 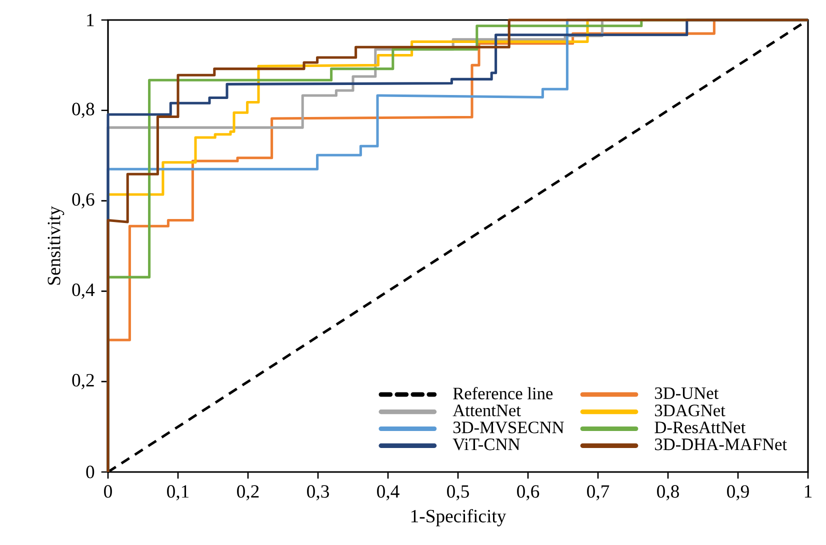 What do you see at coordinates (458, 492) in the screenshot?
I see `x-tick-label: 0,5` at bounding box center [458, 492].